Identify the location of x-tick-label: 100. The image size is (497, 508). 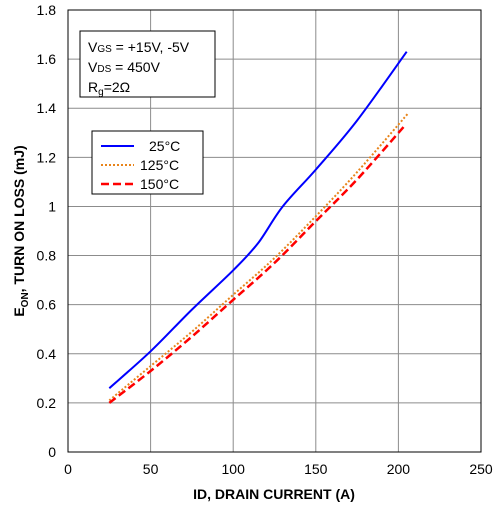
(234, 469).